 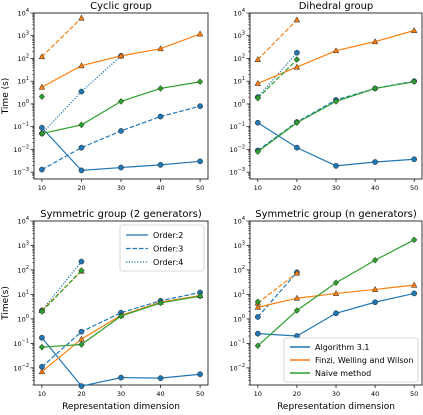 I want to click on x-axis-label: Representation dimension, so click(x=336, y=407).